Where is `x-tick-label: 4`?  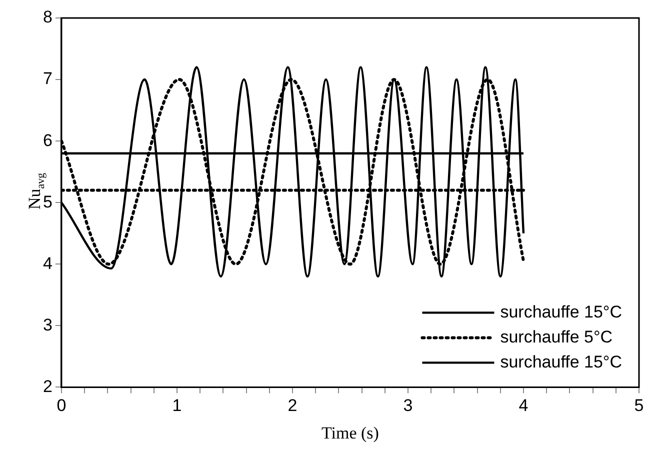
x-tick-label: 4 is located at coordinates (523, 406).